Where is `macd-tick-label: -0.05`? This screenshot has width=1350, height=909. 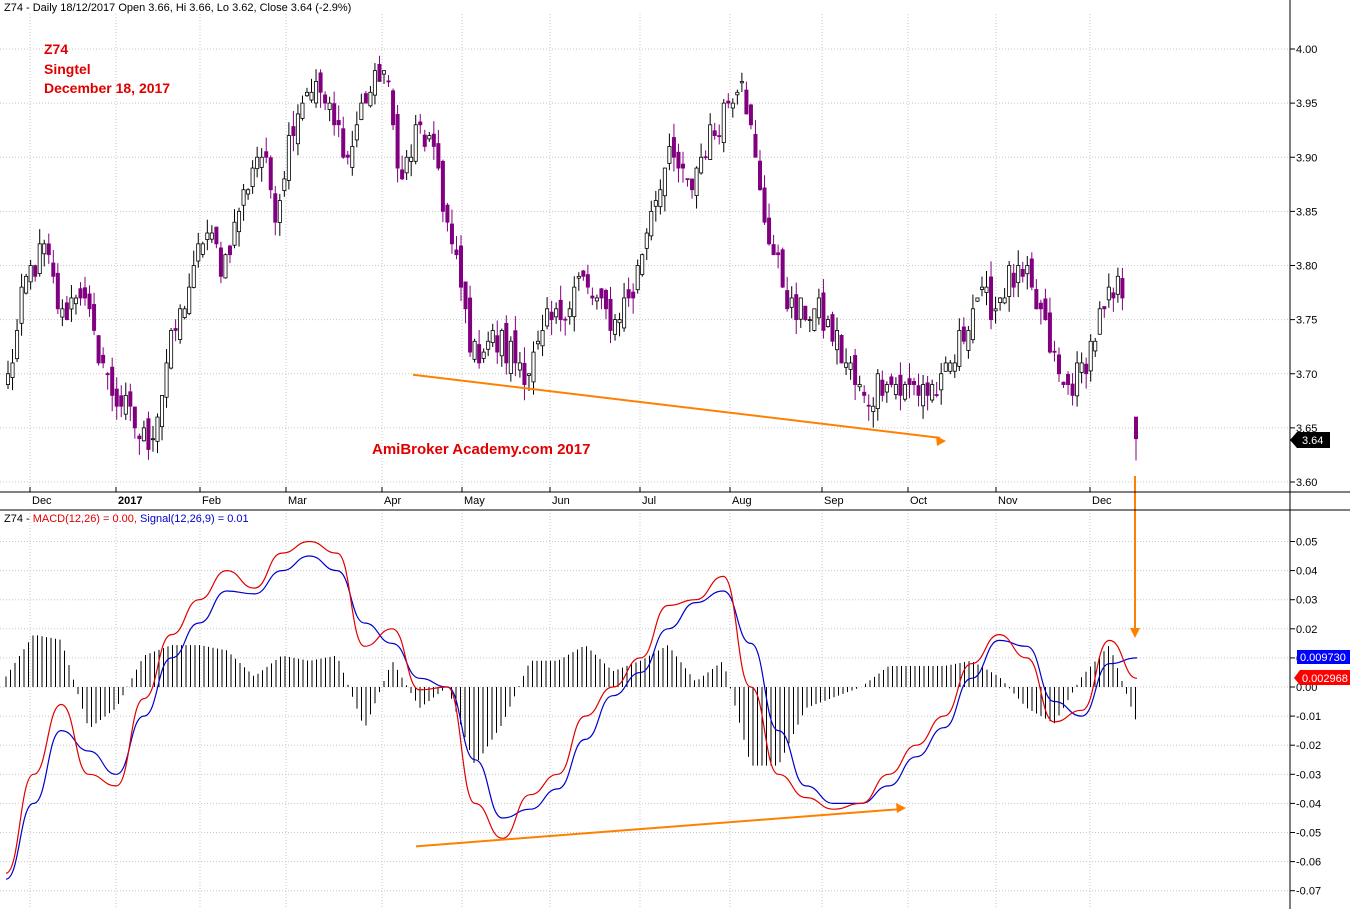 macd-tick-label: -0.05 is located at coordinates (1308, 834).